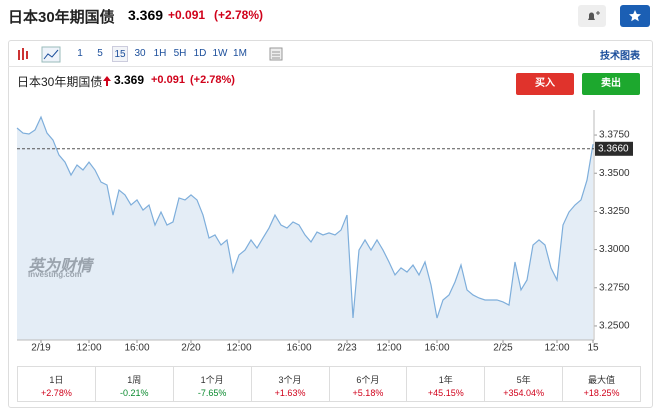  What do you see at coordinates (212, 380) in the screenshot?
I see `period-label: 1个月` at bounding box center [212, 380].